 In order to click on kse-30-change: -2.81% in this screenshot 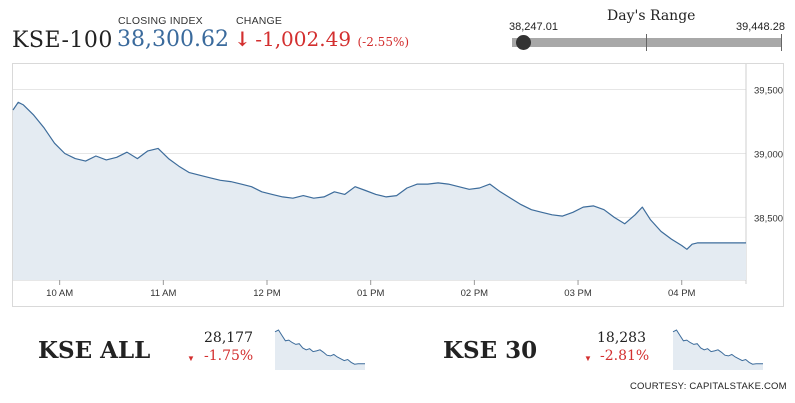, I will do `click(625, 356)`.